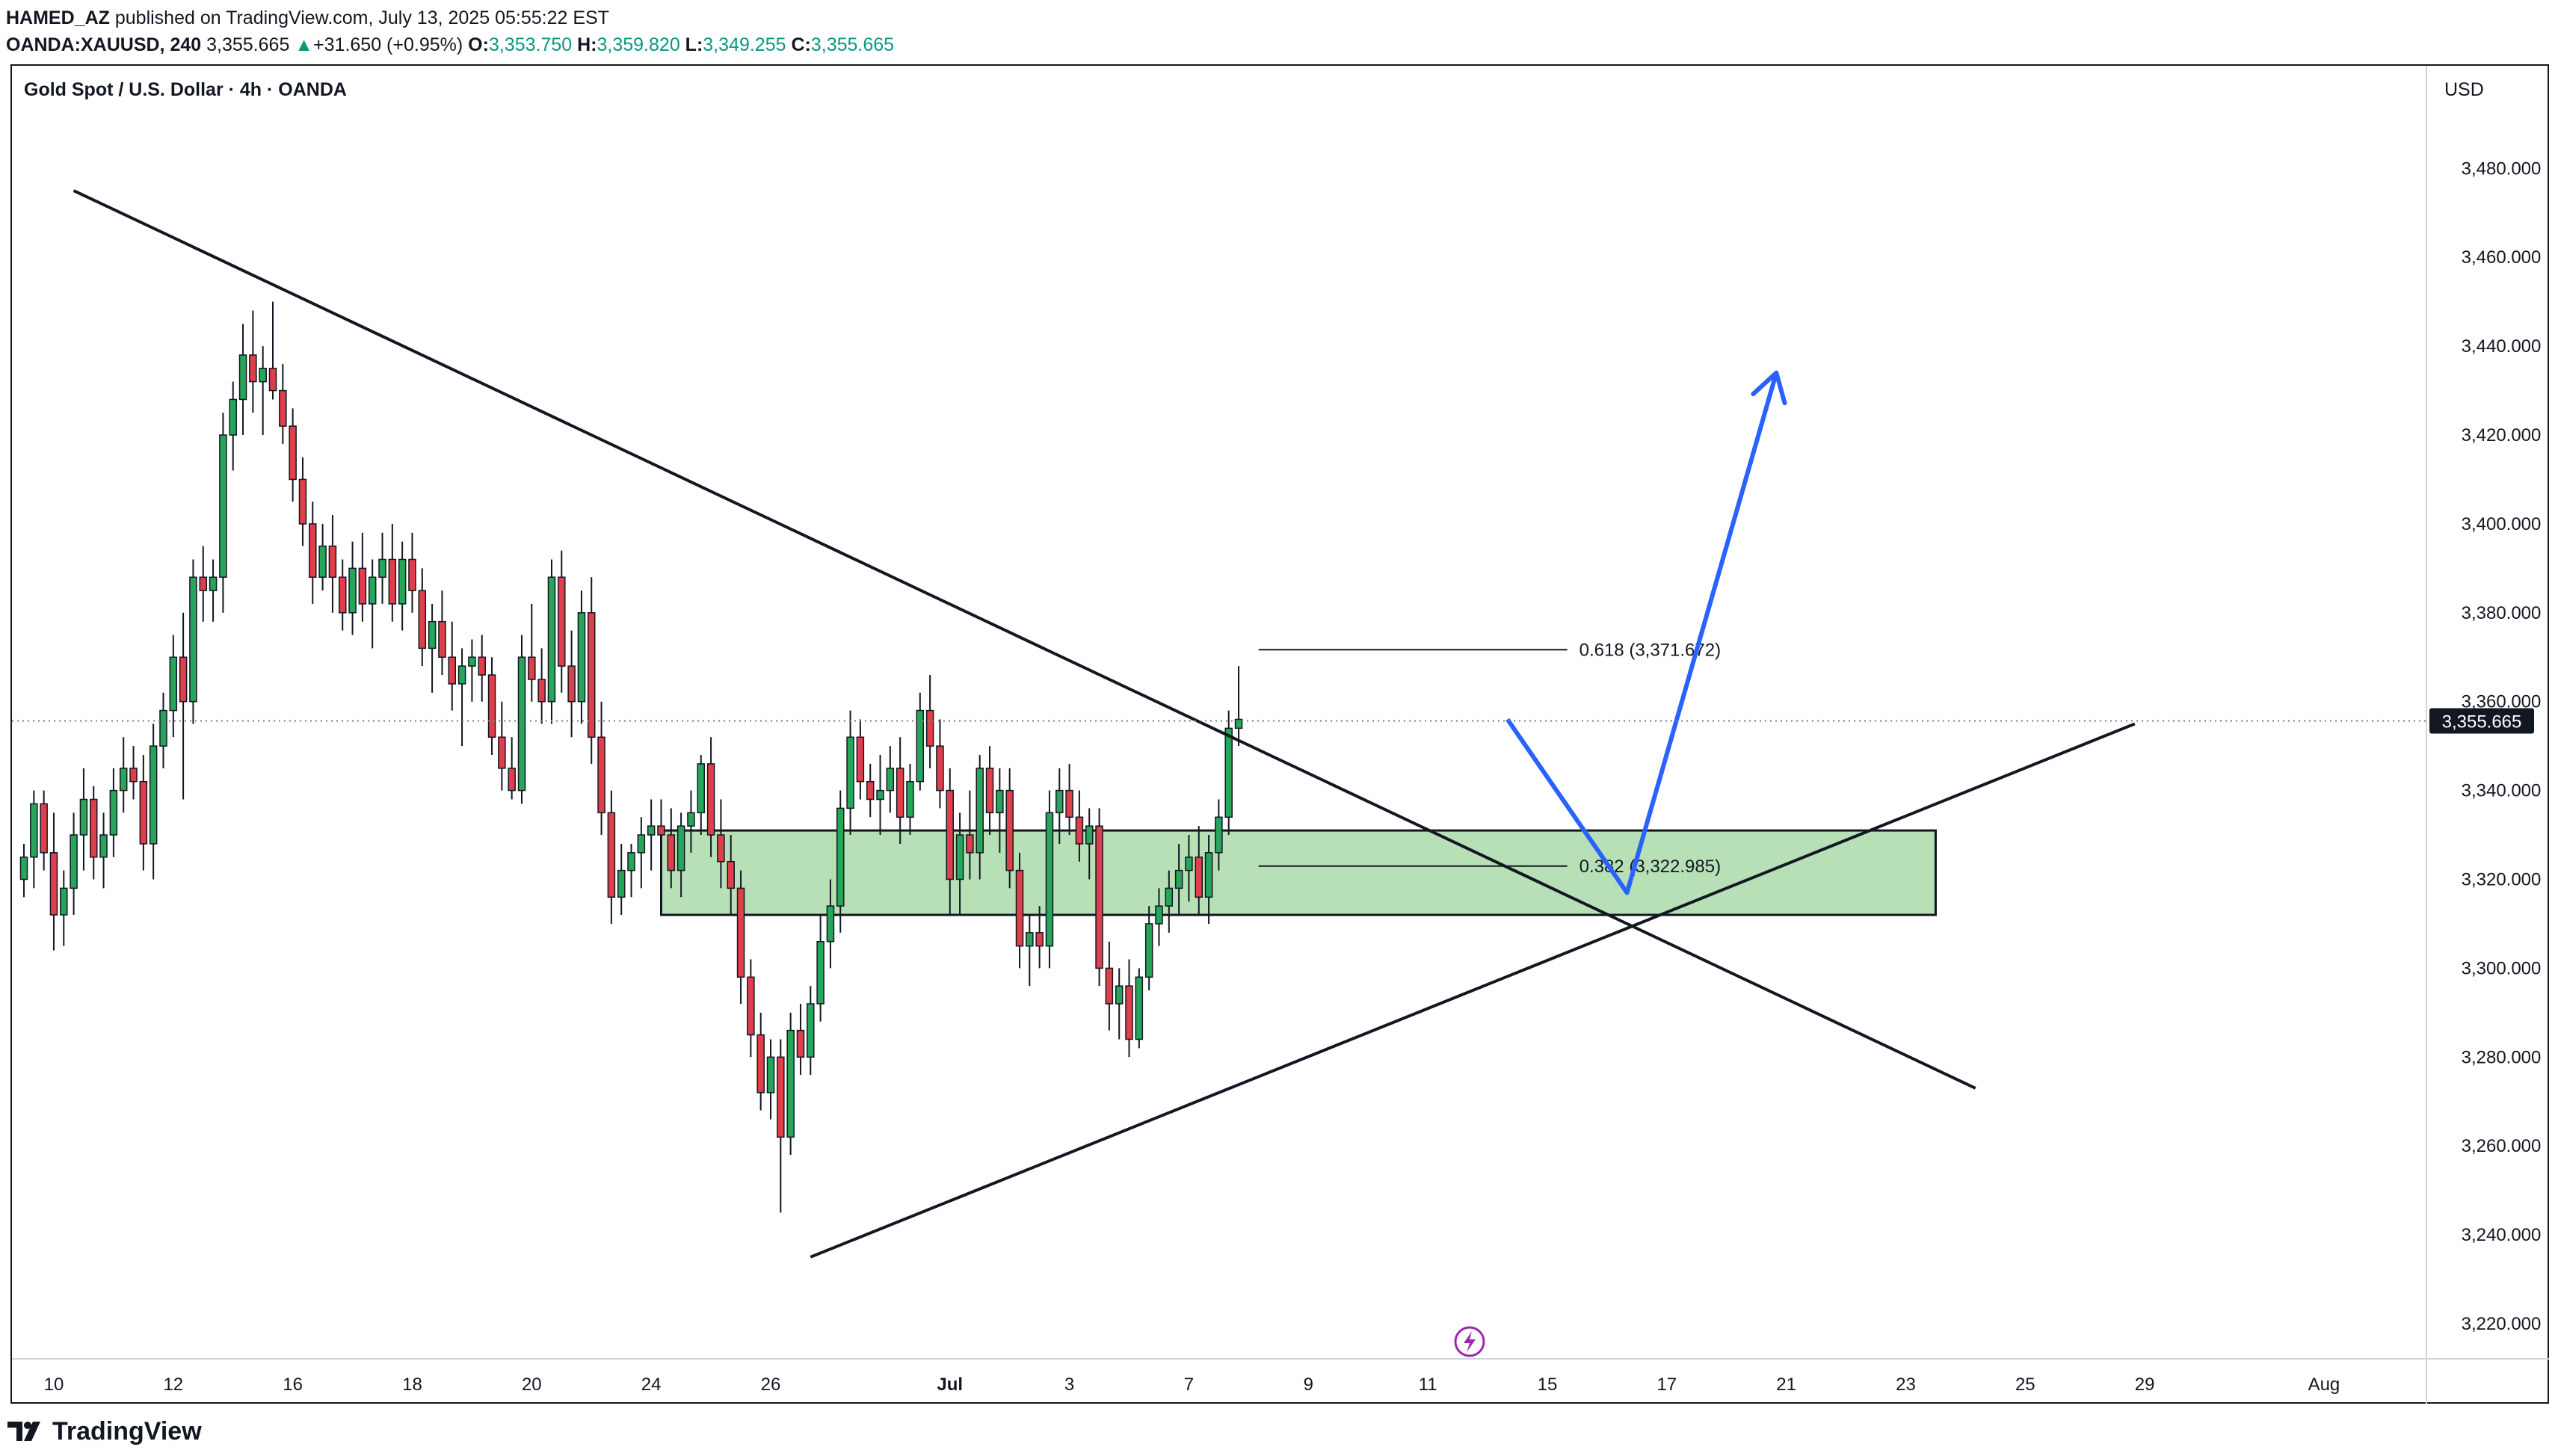 The width and height of the screenshot is (2555, 1456). What do you see at coordinates (1786, 1385) in the screenshot?
I see `time-tick-label: 21` at bounding box center [1786, 1385].